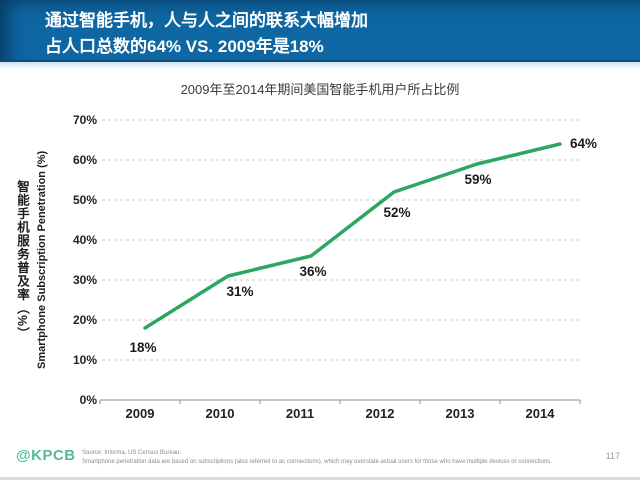  I want to click on source-line1: Source: Informa, US Census Bureau., so click(132, 453).